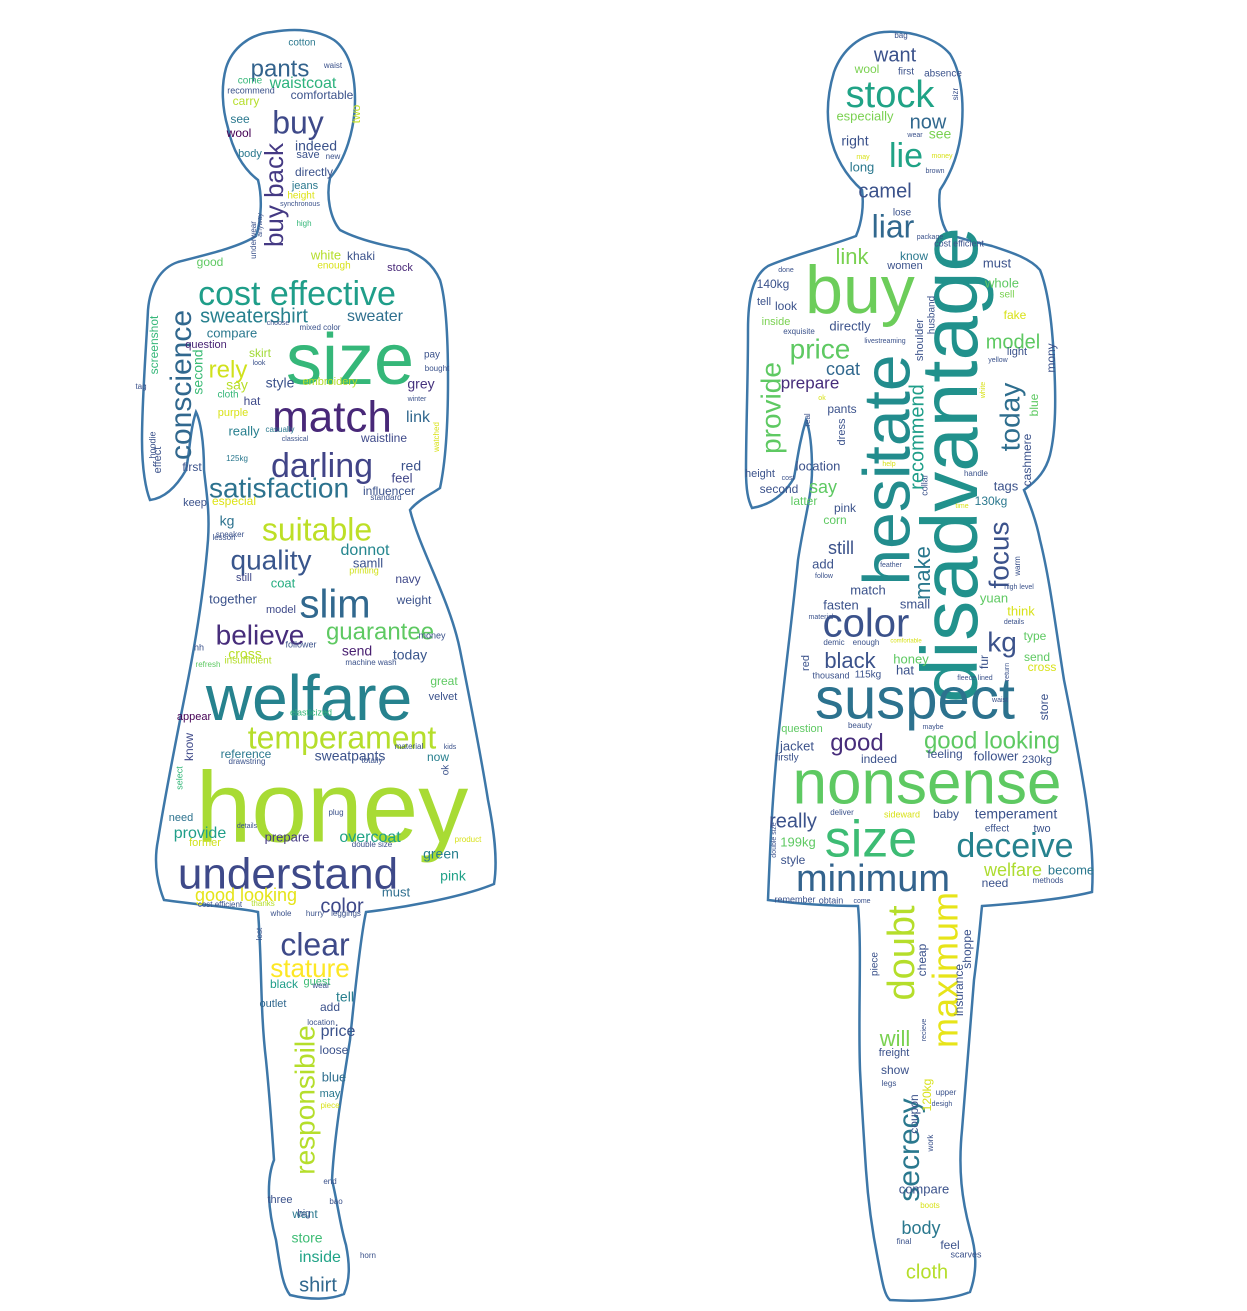 The height and width of the screenshot is (1311, 1247). I want to click on left-word-former: former, so click(205, 843).